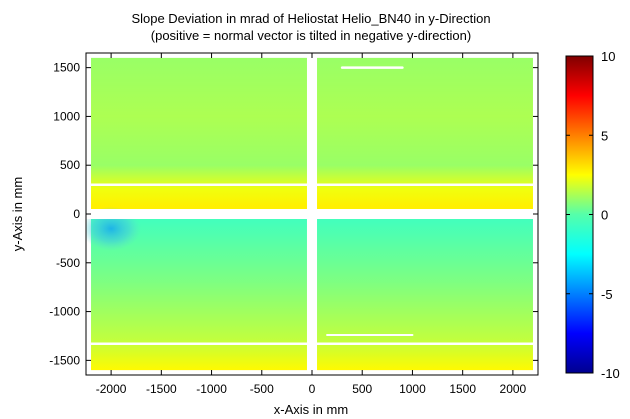 This screenshot has height=419, width=630. I want to click on x-tick-label: -1000, so click(211, 389).